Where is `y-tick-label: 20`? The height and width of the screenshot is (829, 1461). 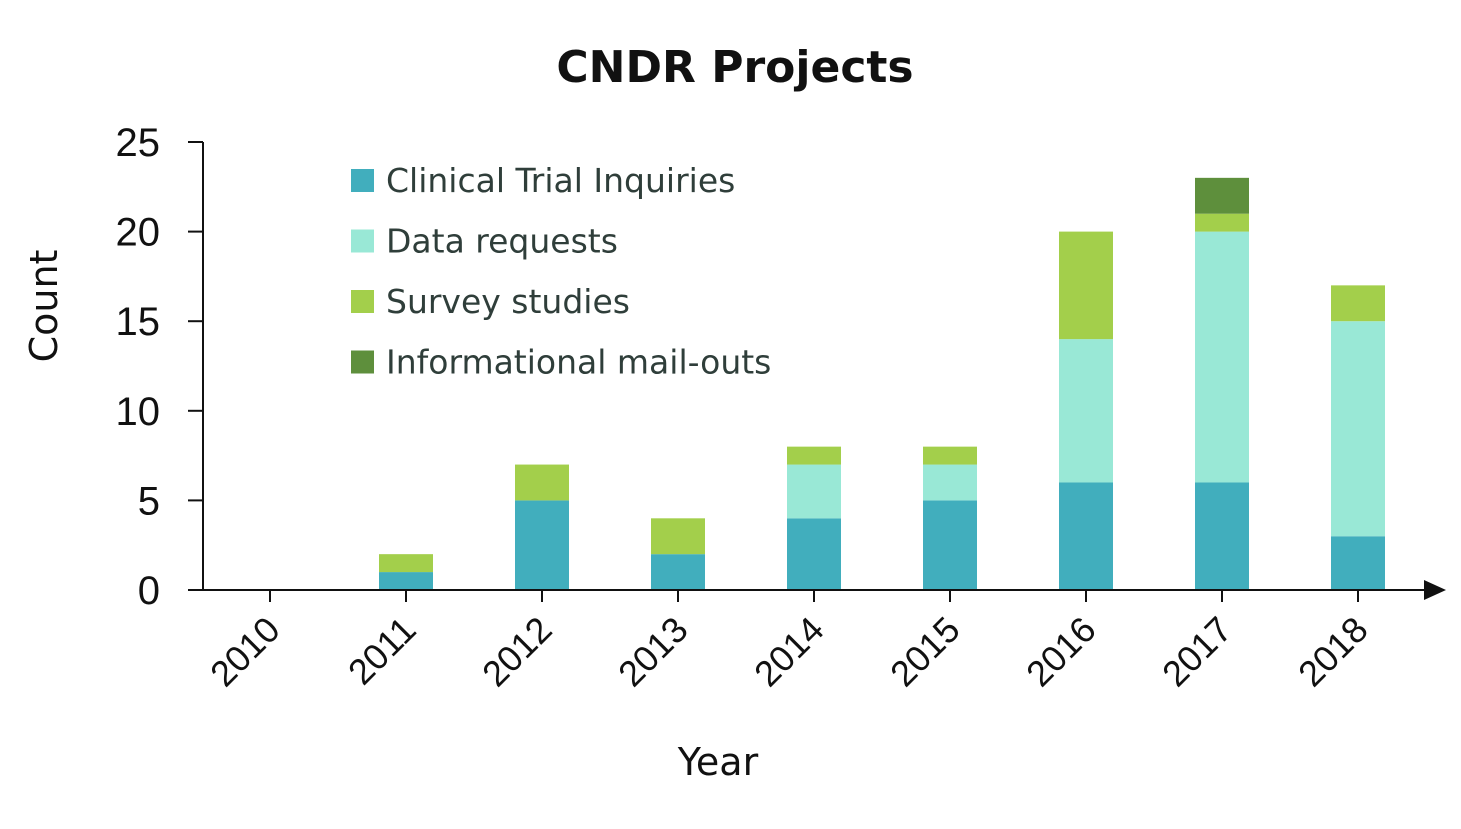
y-tick-label: 20 is located at coordinates (138, 233).